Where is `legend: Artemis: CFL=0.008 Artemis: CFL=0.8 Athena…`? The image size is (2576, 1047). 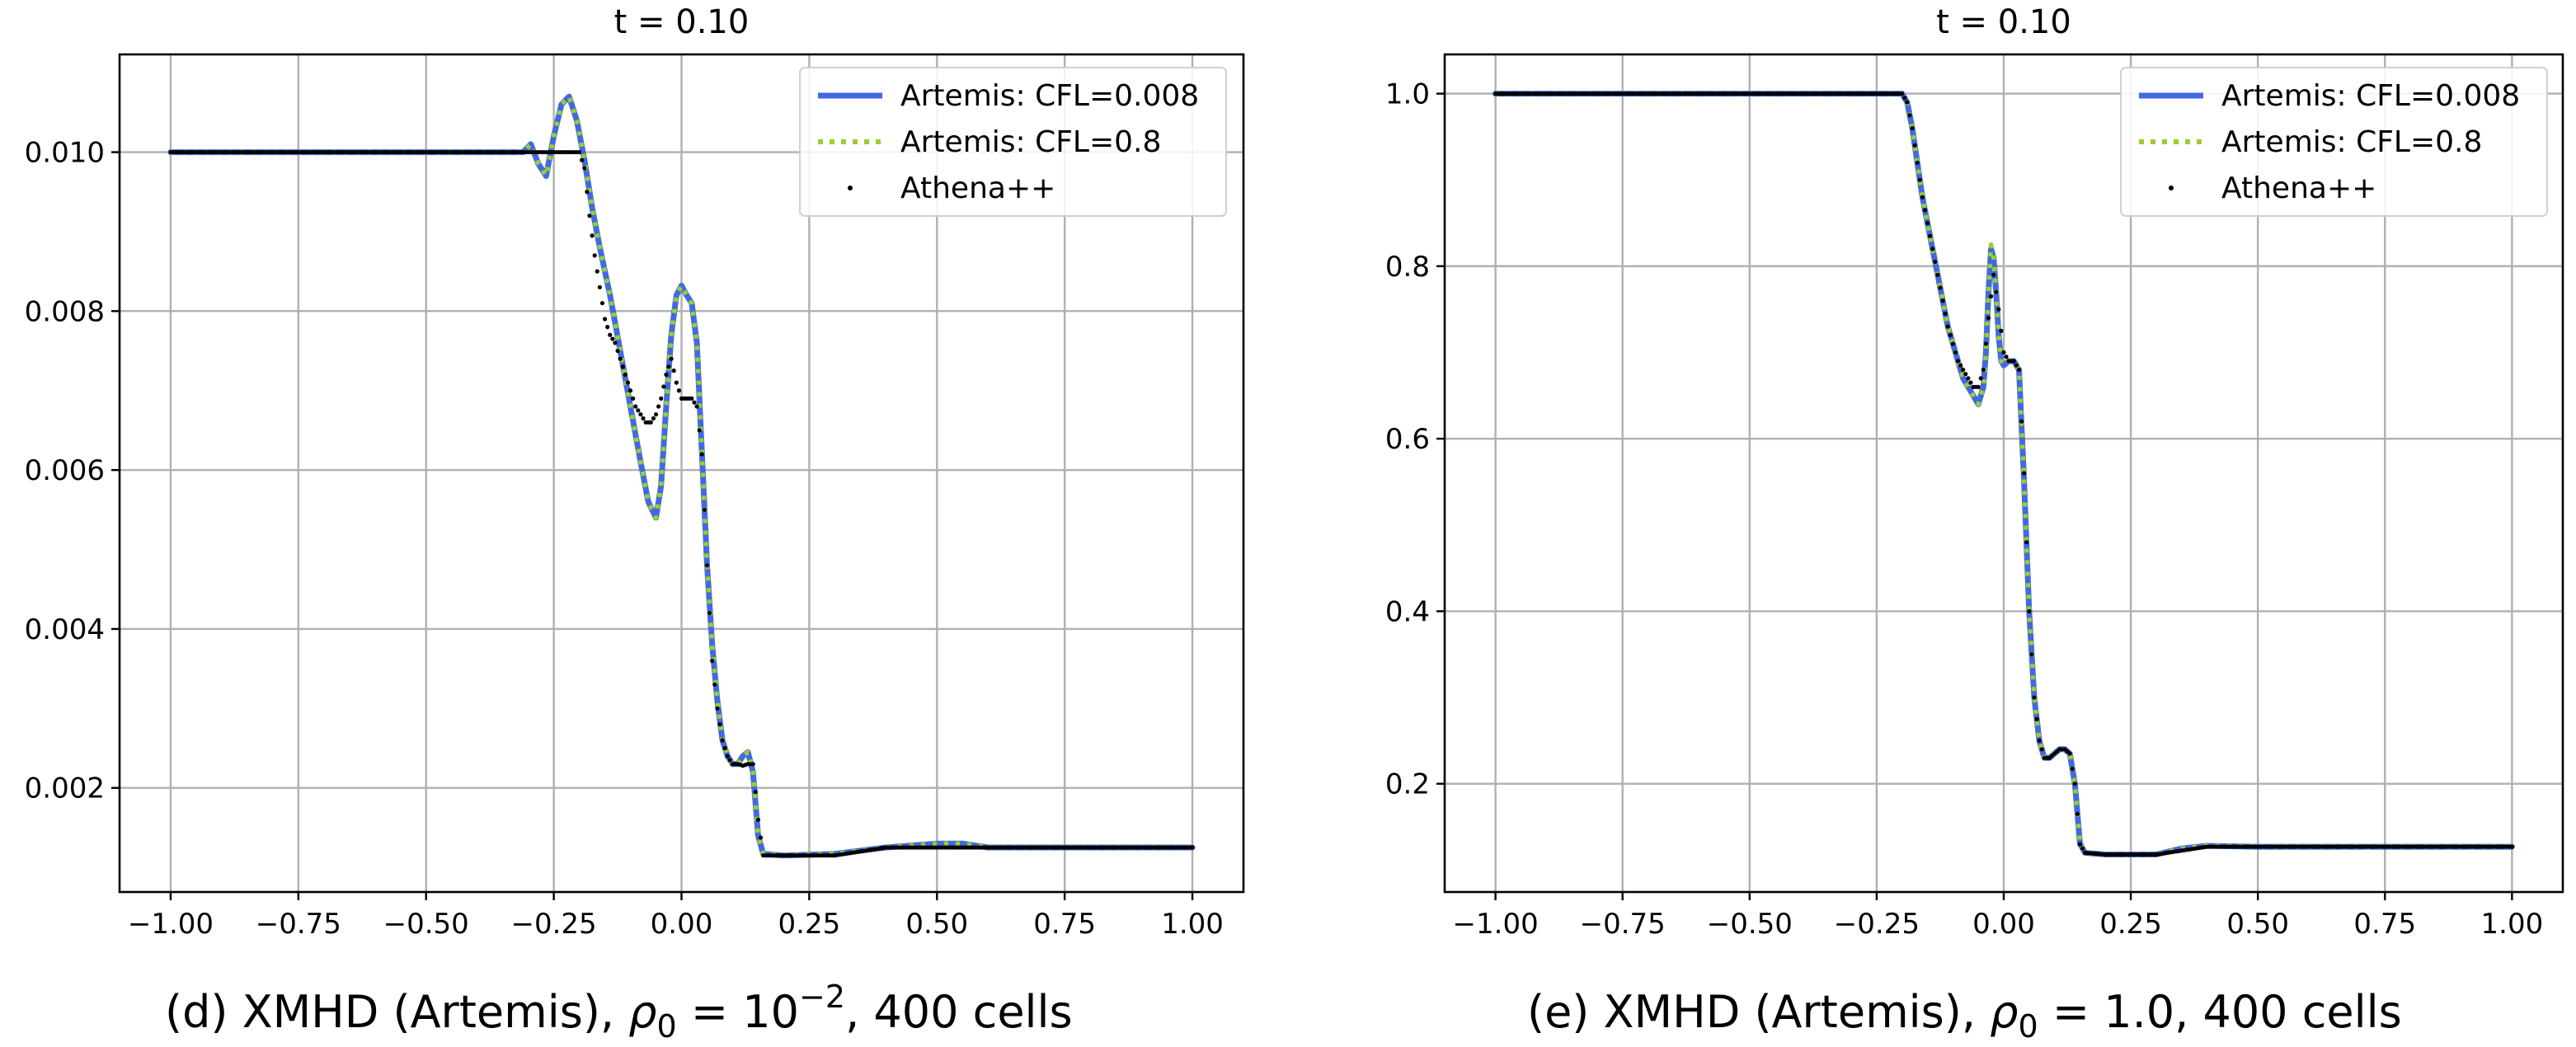
legend: Artemis: CFL=0.008 Artemis: CFL=0.8 Athena… is located at coordinates (2334, 142).